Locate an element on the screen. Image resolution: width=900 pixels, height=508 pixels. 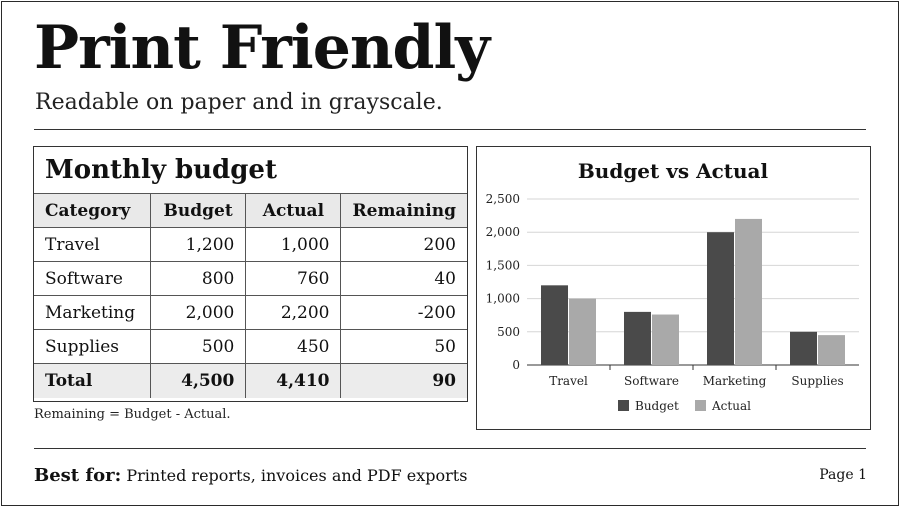
table-row: Travel 1,200 1,000 200 is located at coordinates (250, 244).